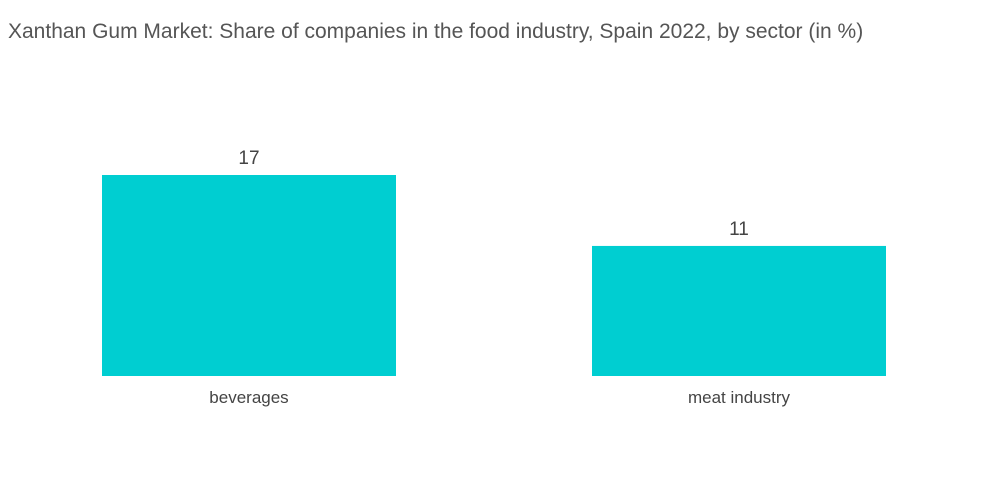 This screenshot has width=1000, height=504. I want to click on data-label-meat-industry: 11, so click(739, 229).